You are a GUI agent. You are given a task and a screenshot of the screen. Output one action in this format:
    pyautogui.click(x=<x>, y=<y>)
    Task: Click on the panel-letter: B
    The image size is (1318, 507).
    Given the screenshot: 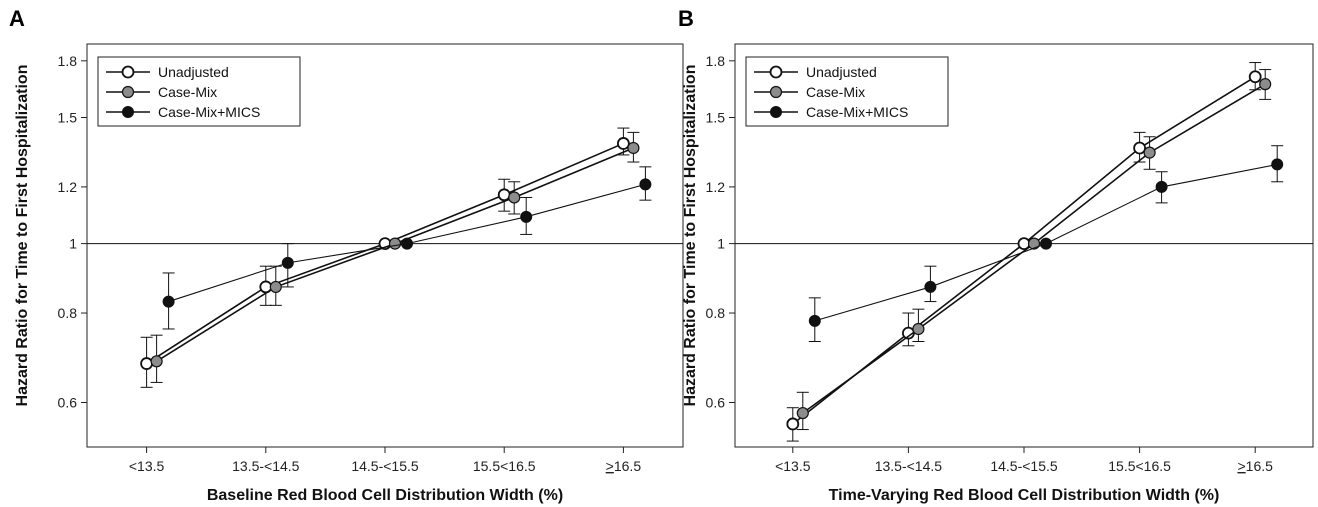 What is the action you would take?
    pyautogui.click(x=686, y=18)
    